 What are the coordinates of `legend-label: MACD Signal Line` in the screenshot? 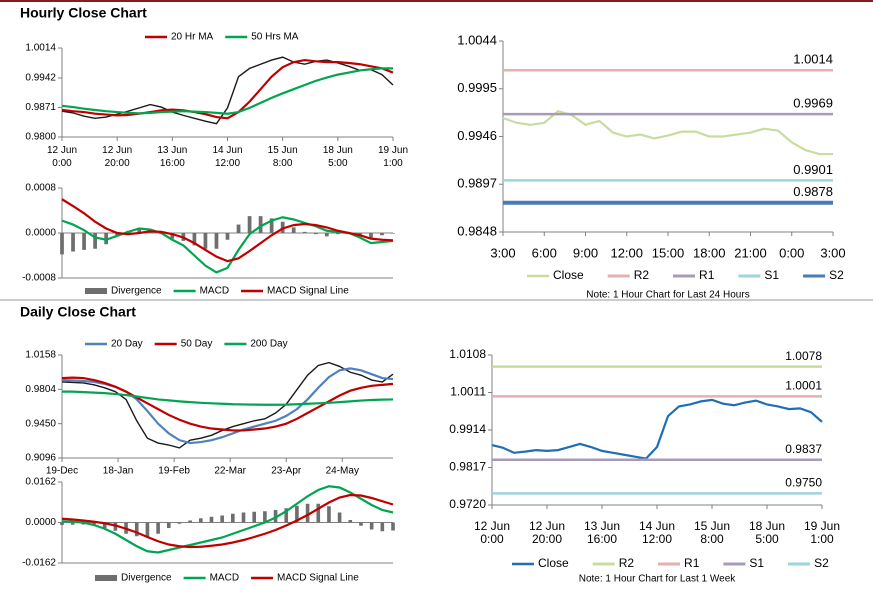 It's located at (308, 291).